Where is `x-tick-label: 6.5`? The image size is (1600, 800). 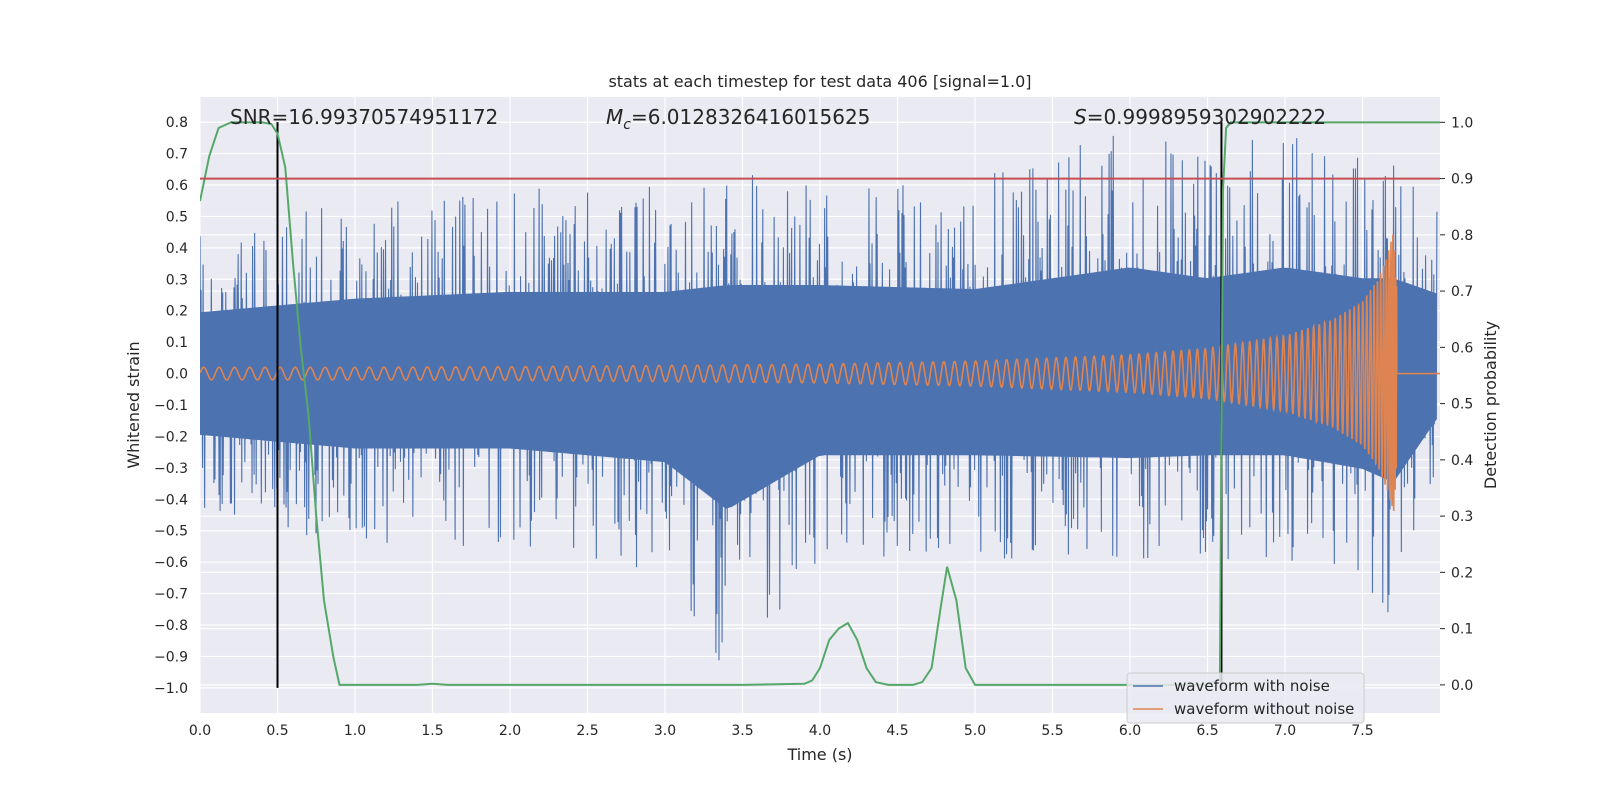 x-tick-label: 6.5 is located at coordinates (1207, 731).